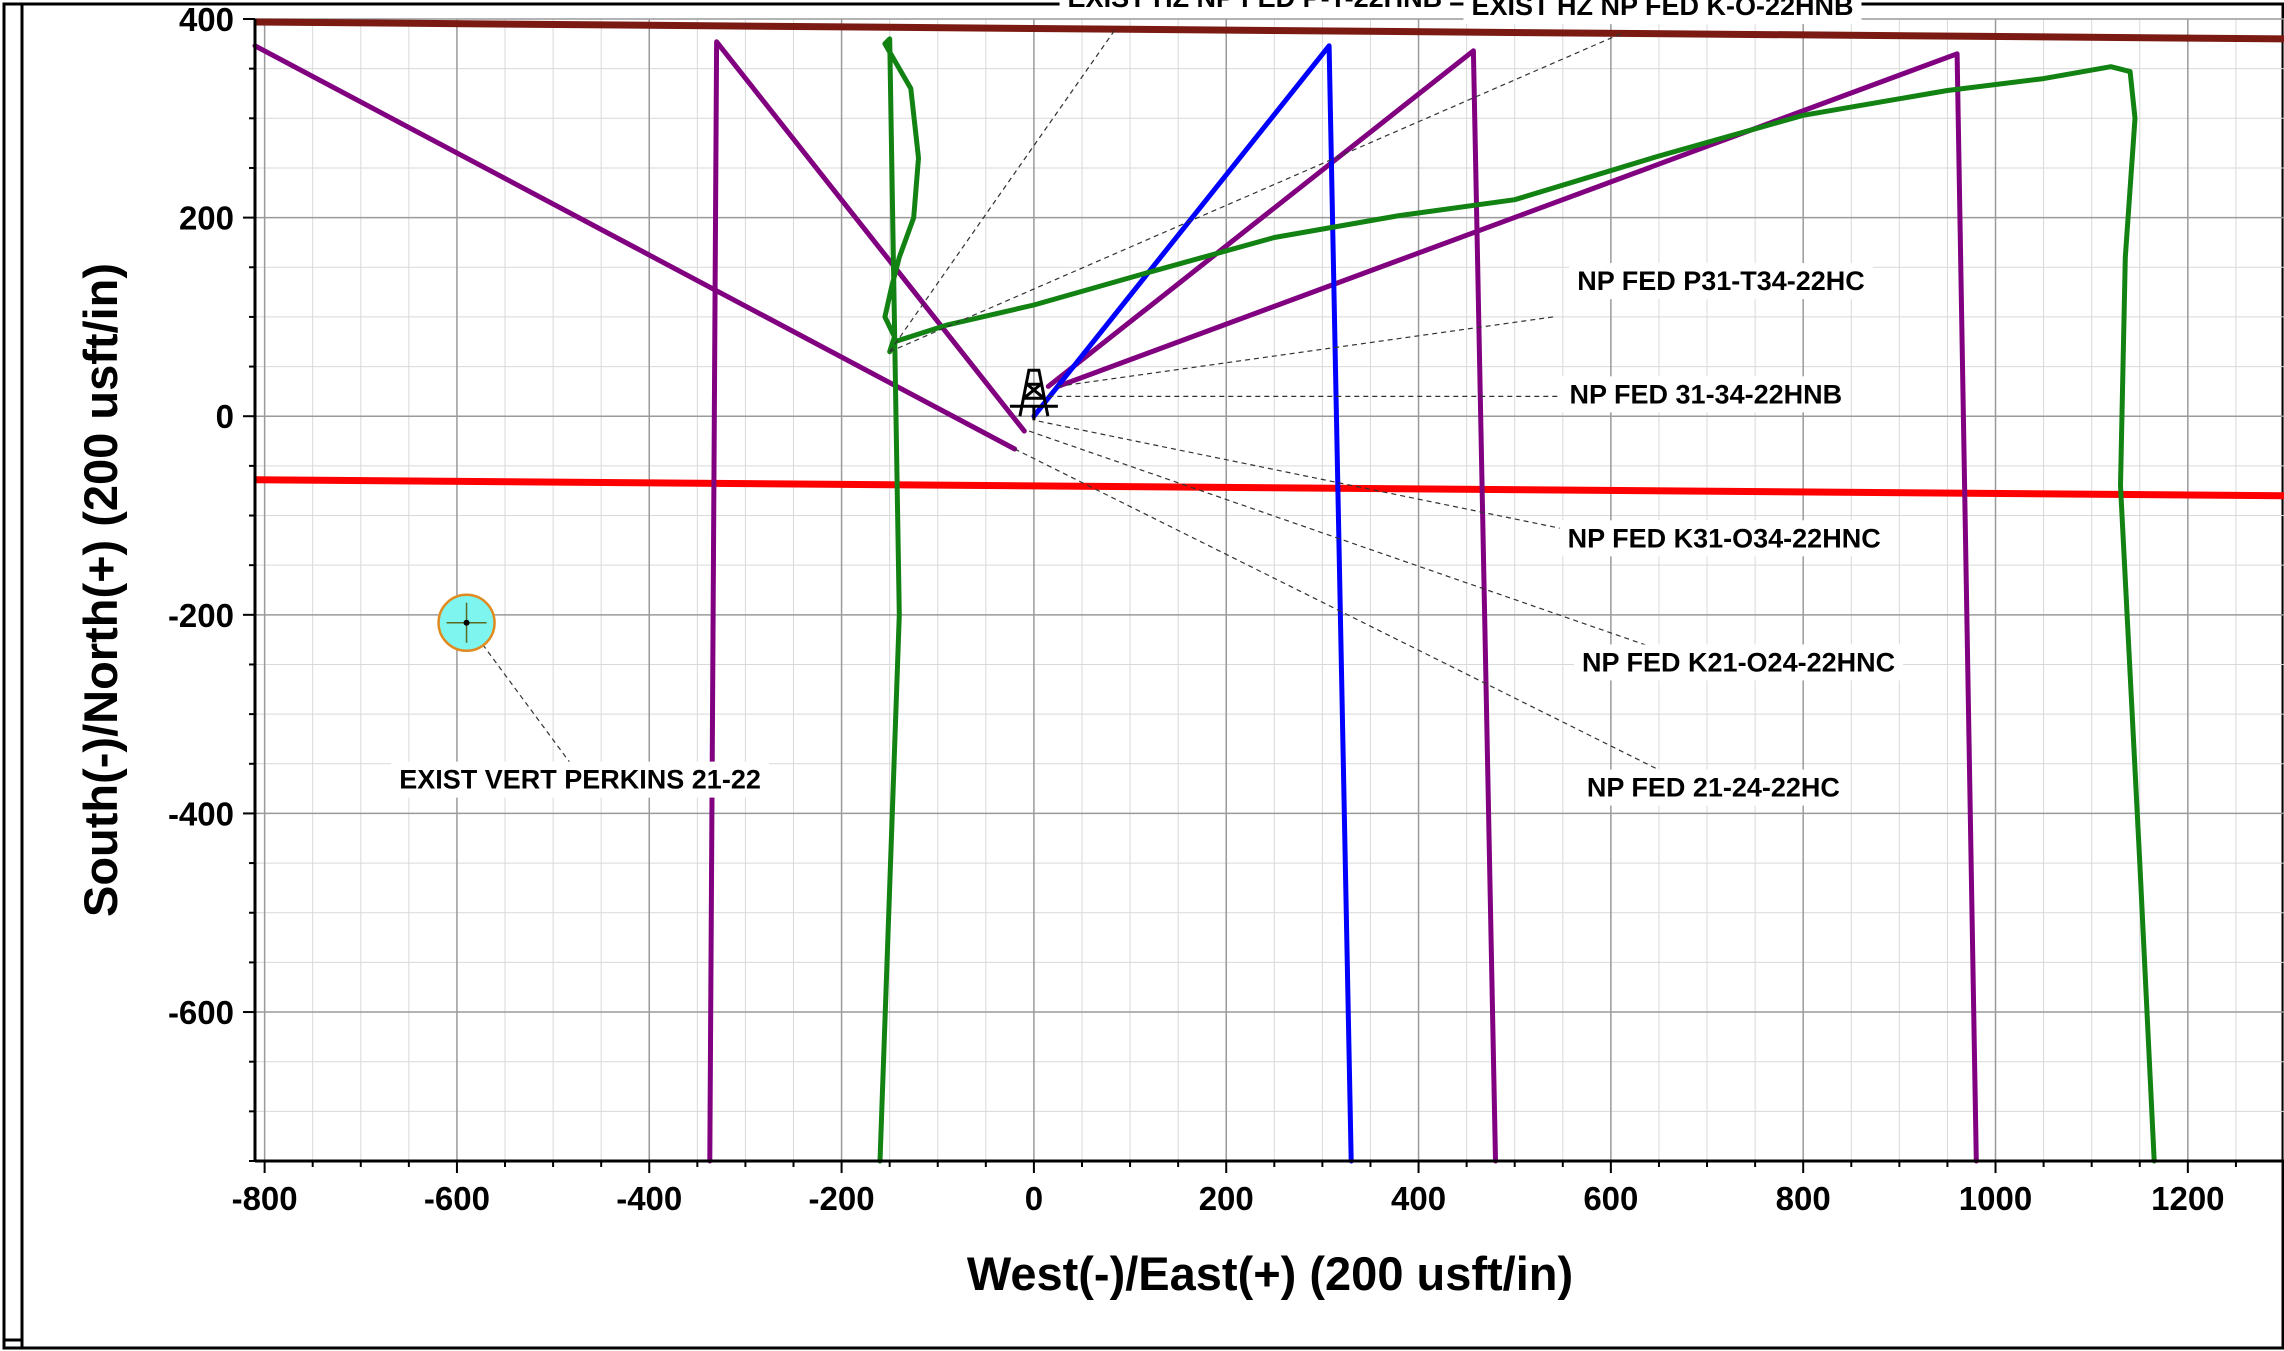 This screenshot has width=2284, height=1351. I want to click on well-label-text: NP FED 21-24-22HC, so click(1713, 788).